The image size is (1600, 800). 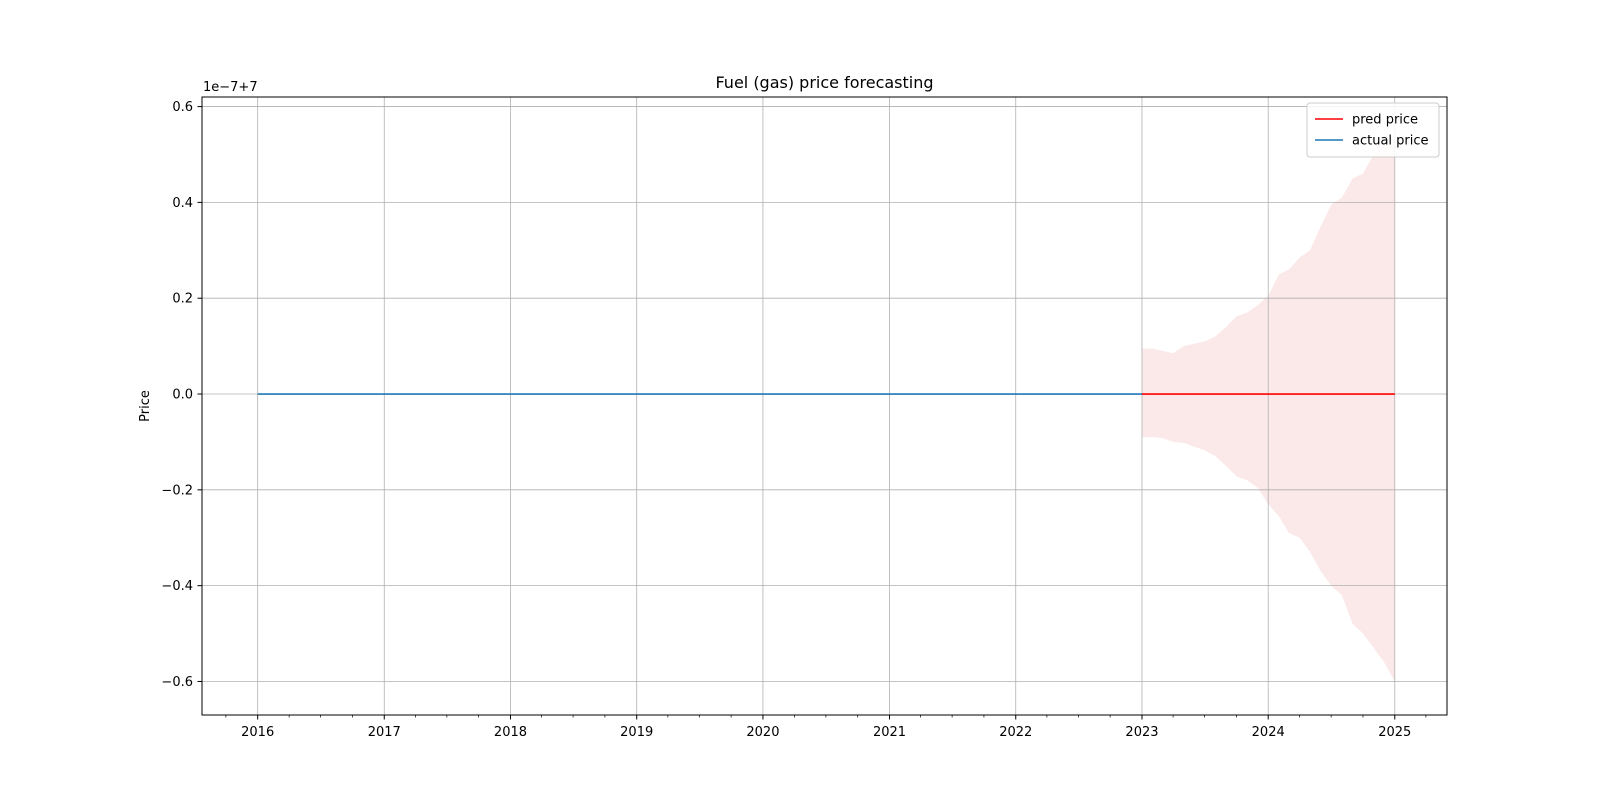 I want to click on y-tick-label: −0.4, so click(x=177, y=586).